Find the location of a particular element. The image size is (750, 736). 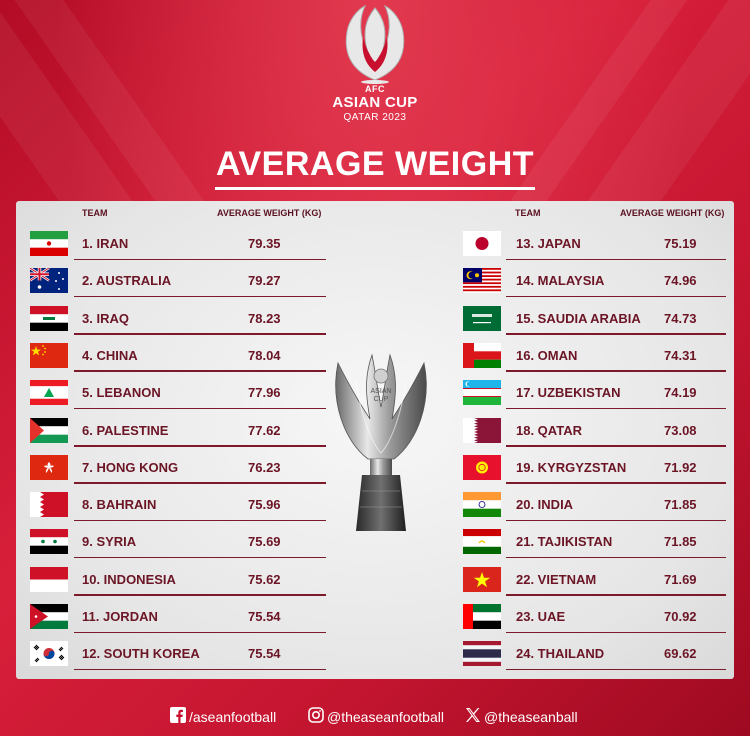

team-name: 14. MALAYSIA is located at coordinates (560, 280).